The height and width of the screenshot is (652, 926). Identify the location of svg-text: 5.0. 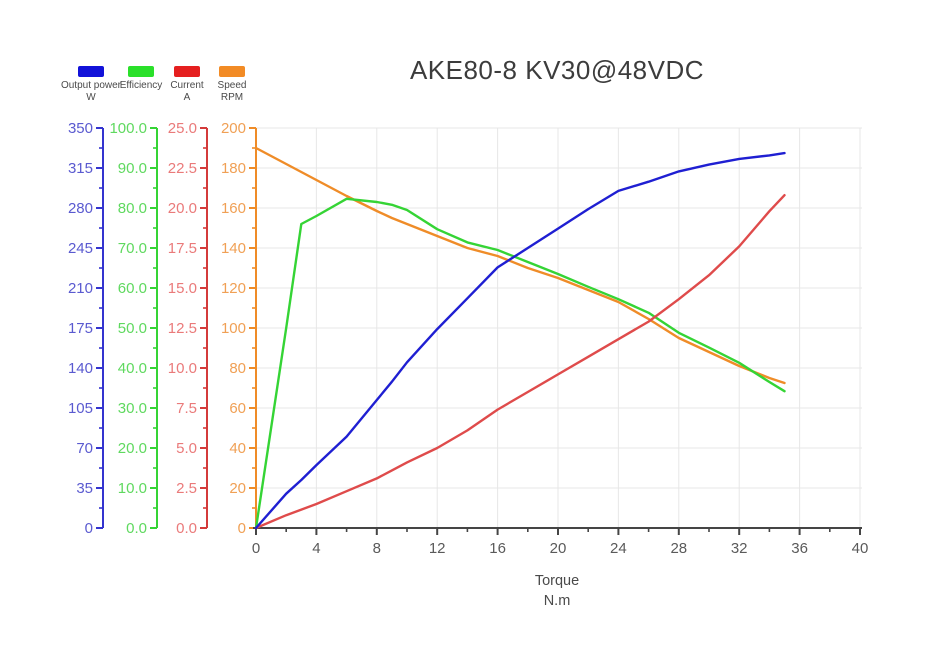
(186, 448).